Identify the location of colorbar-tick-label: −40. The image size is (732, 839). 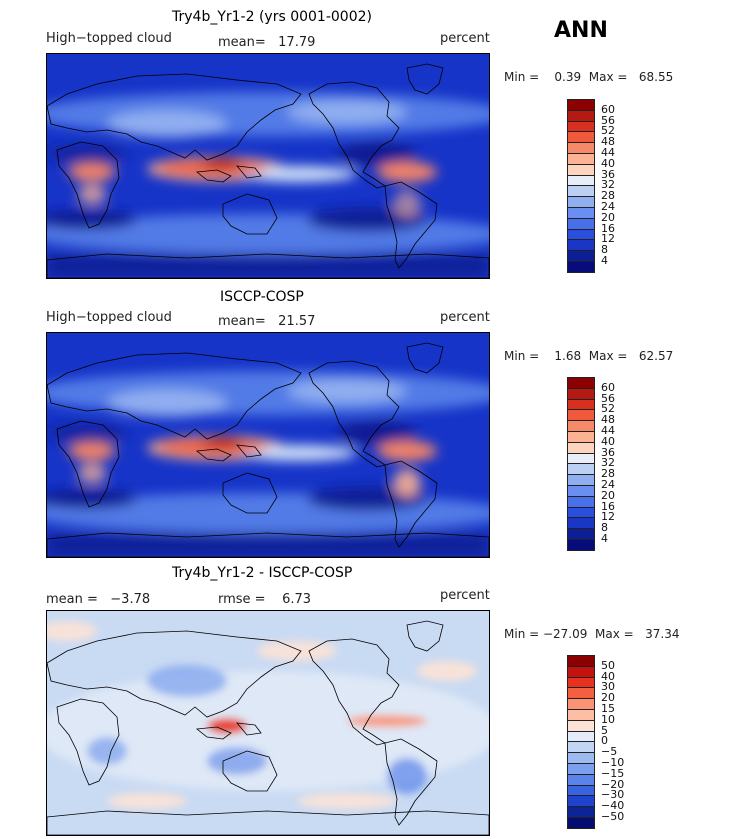
(613, 806).